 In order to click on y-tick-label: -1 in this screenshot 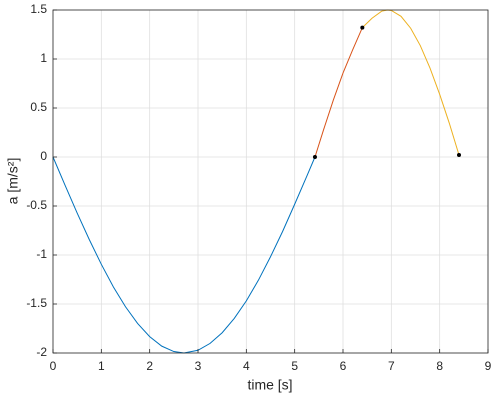, I will do `click(41, 254)`.